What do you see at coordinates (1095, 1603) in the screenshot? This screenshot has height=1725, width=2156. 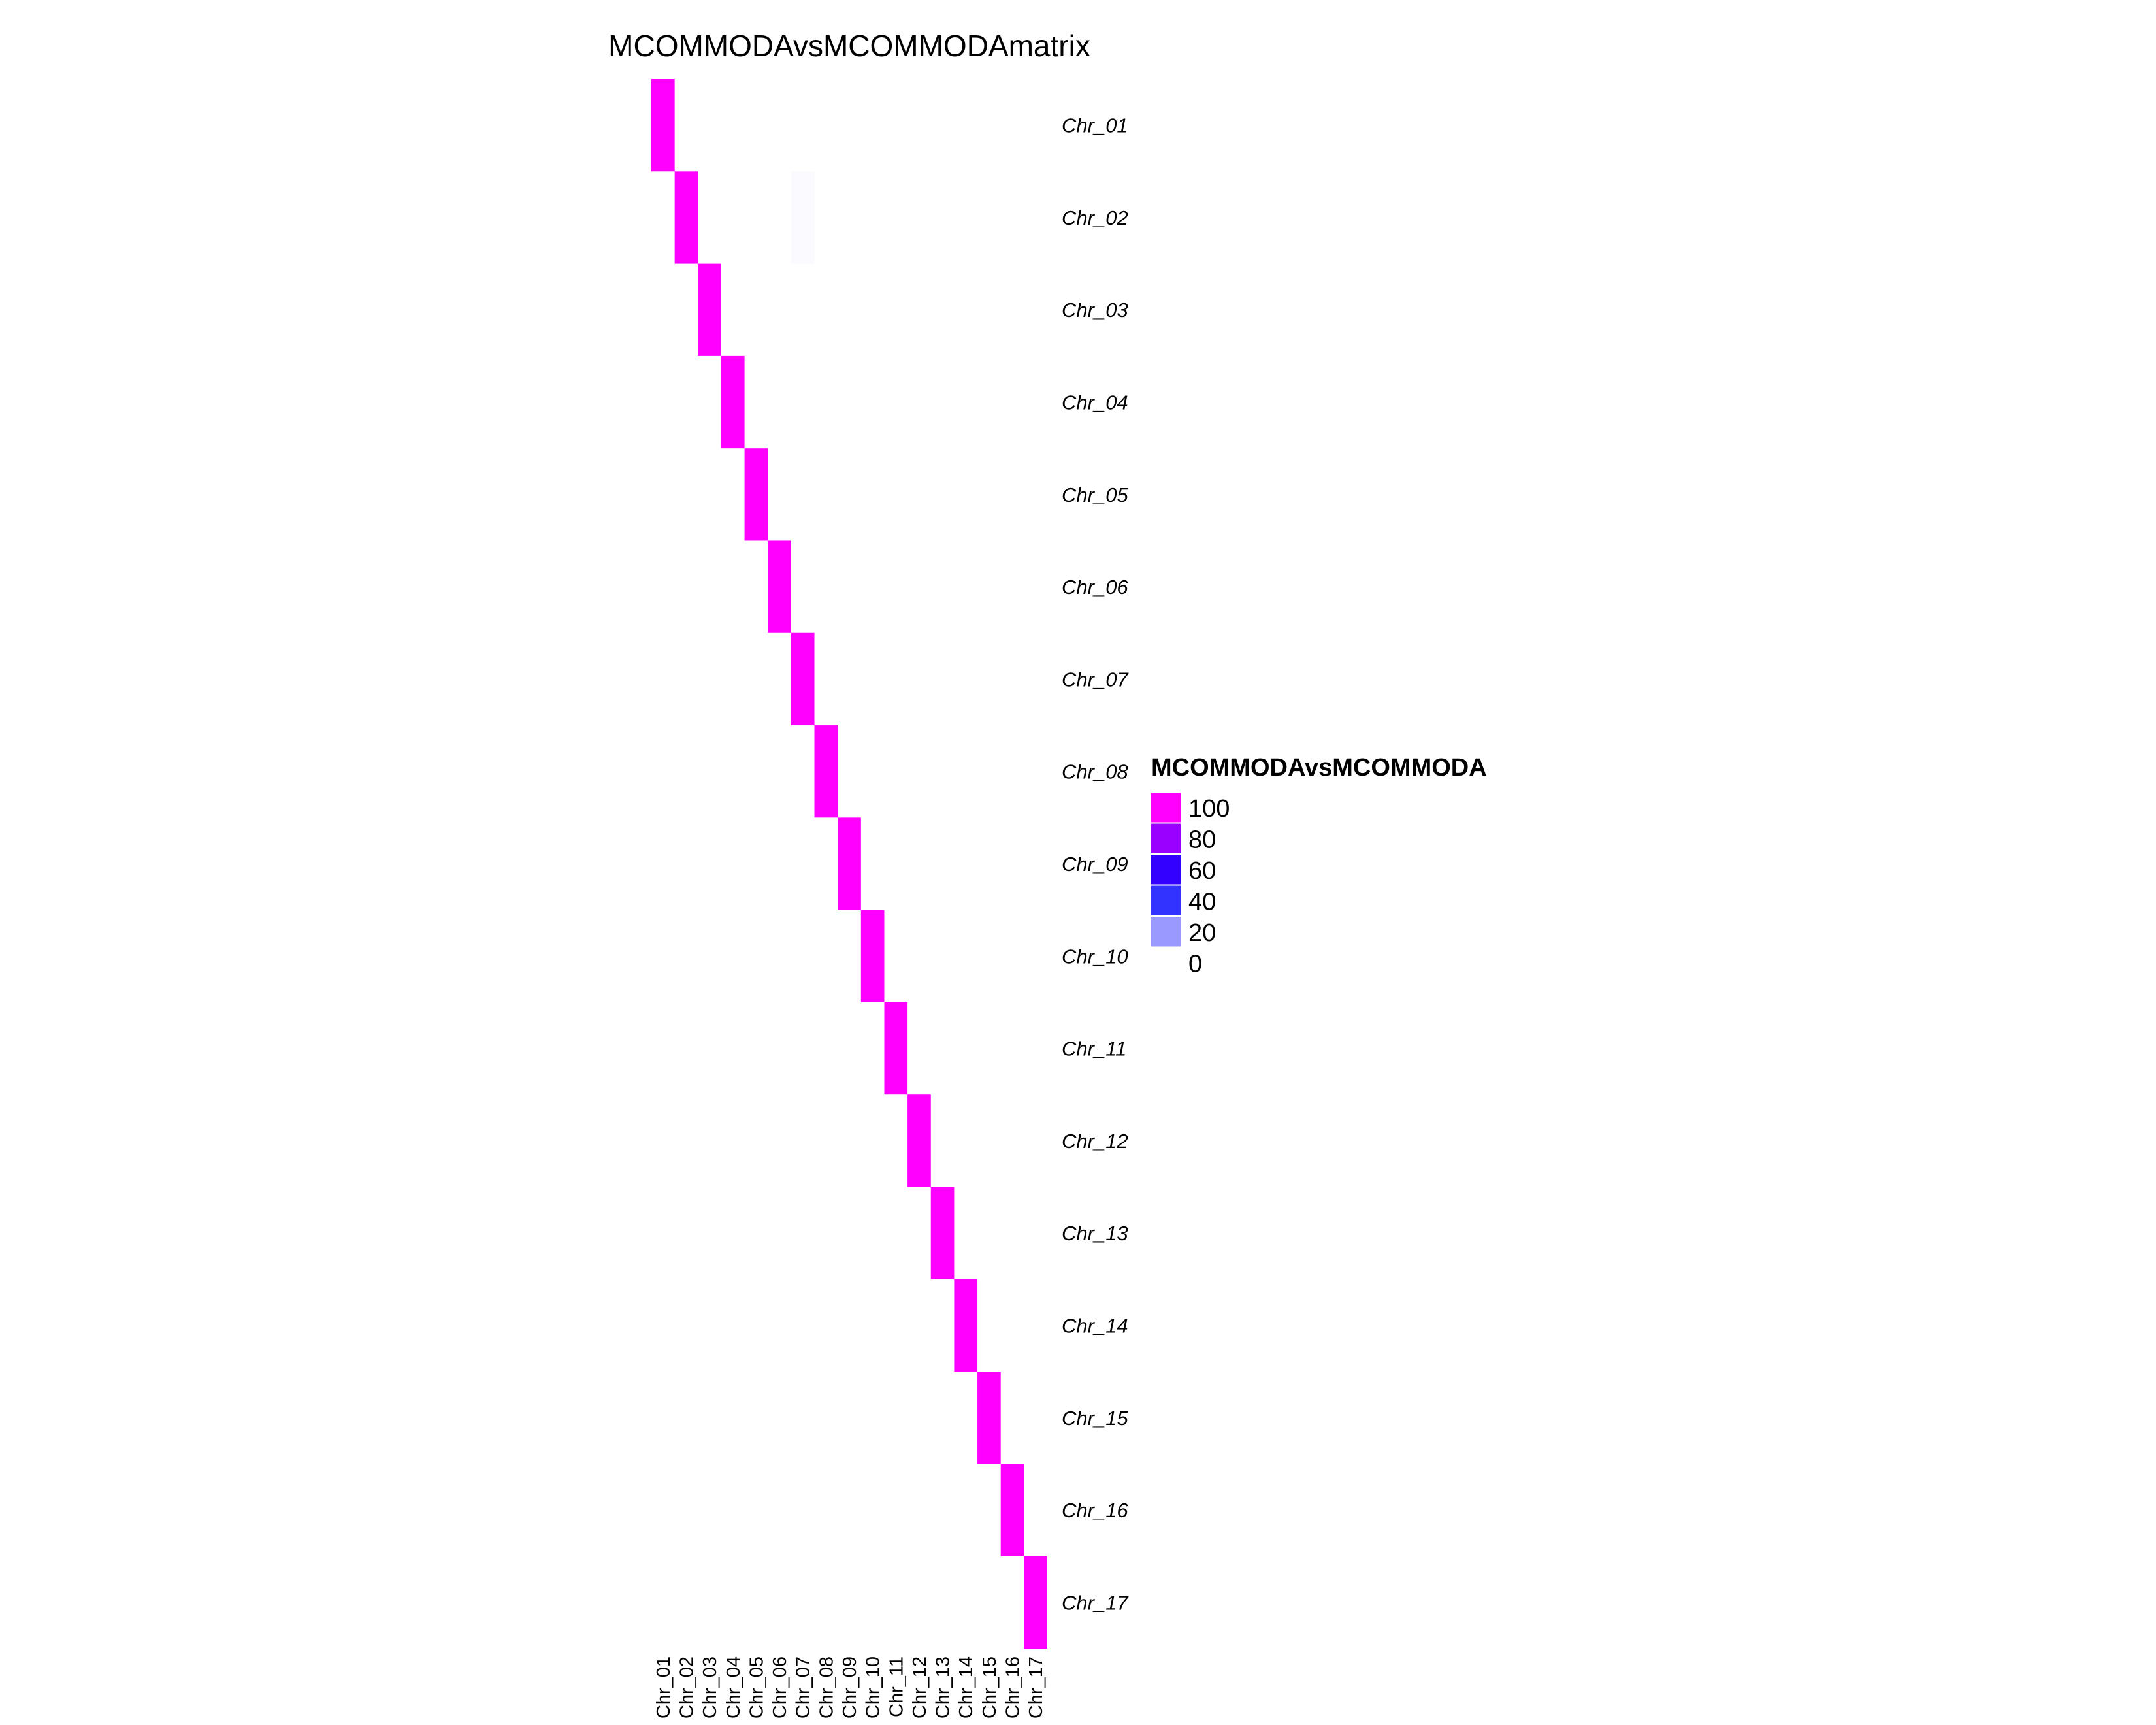 I see `row-label: Chr_17` at bounding box center [1095, 1603].